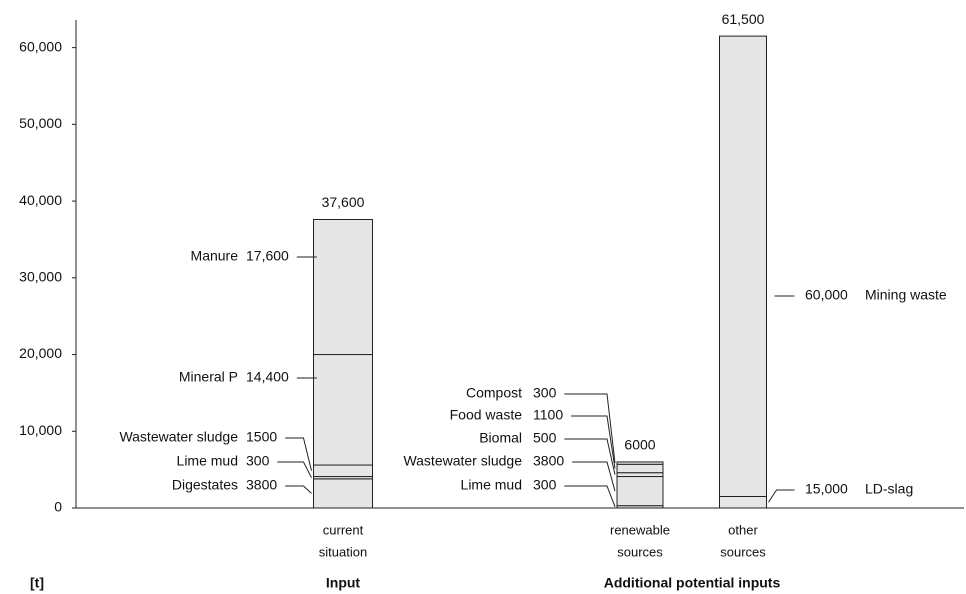 This screenshot has height=594, width=966. I want to click on y-tick-label: 10,000, so click(40, 430).